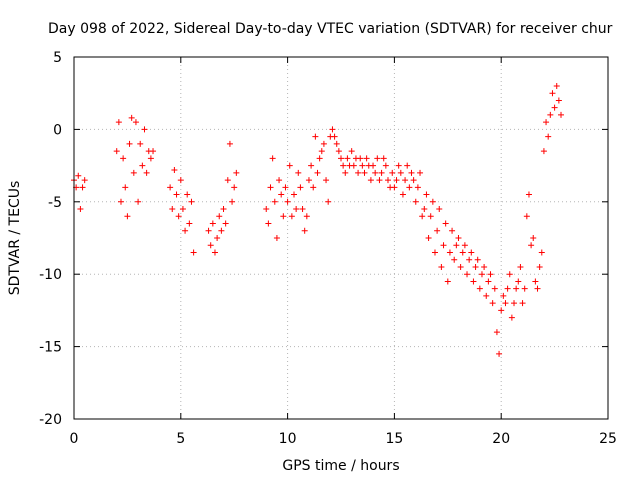 This screenshot has width=640, height=480. I want to click on y-tick-label: -5, so click(55, 203).